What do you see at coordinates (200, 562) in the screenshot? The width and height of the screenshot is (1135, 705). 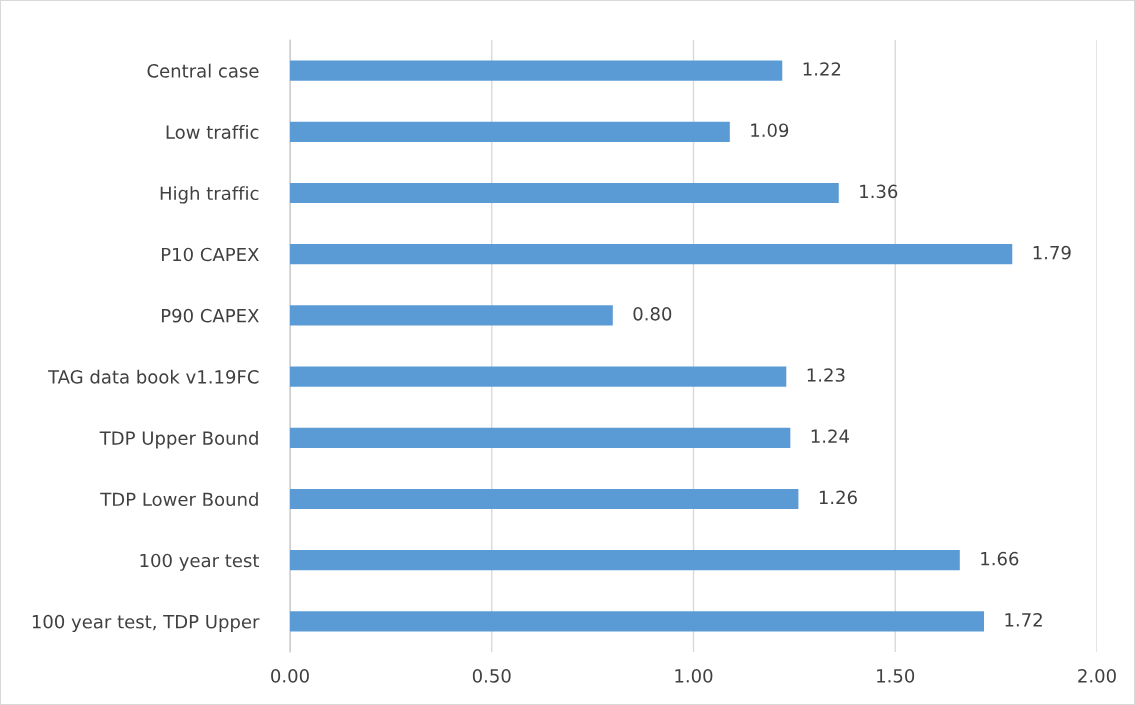 I see `y-tick-label: 100 year test` at bounding box center [200, 562].